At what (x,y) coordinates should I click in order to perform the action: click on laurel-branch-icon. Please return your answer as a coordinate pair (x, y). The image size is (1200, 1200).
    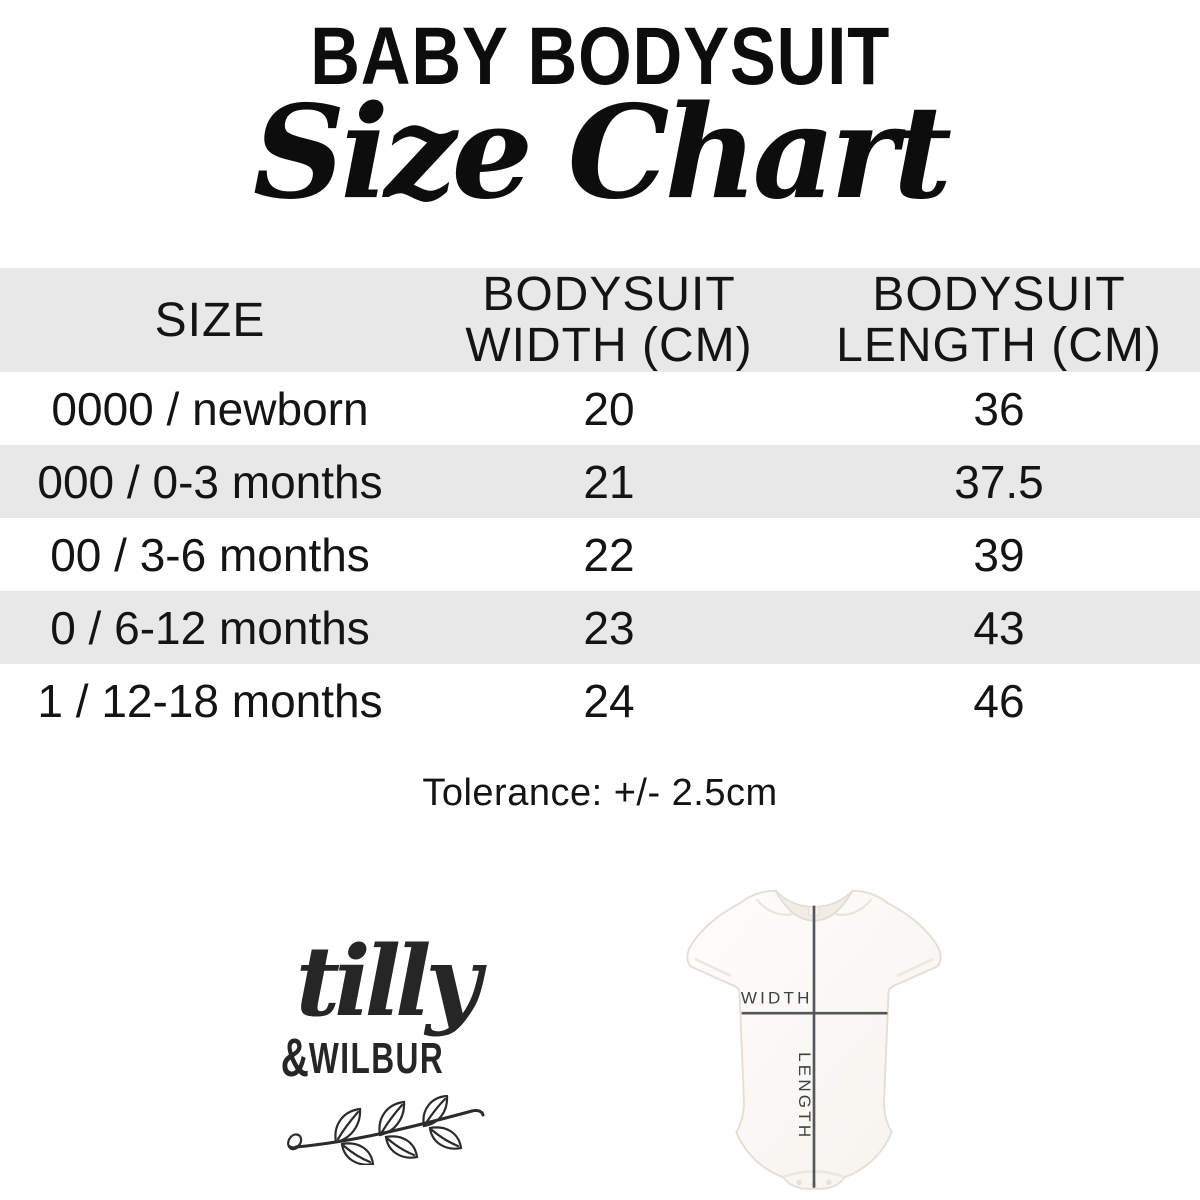
    Looking at the image, I should click on (385, 1132).